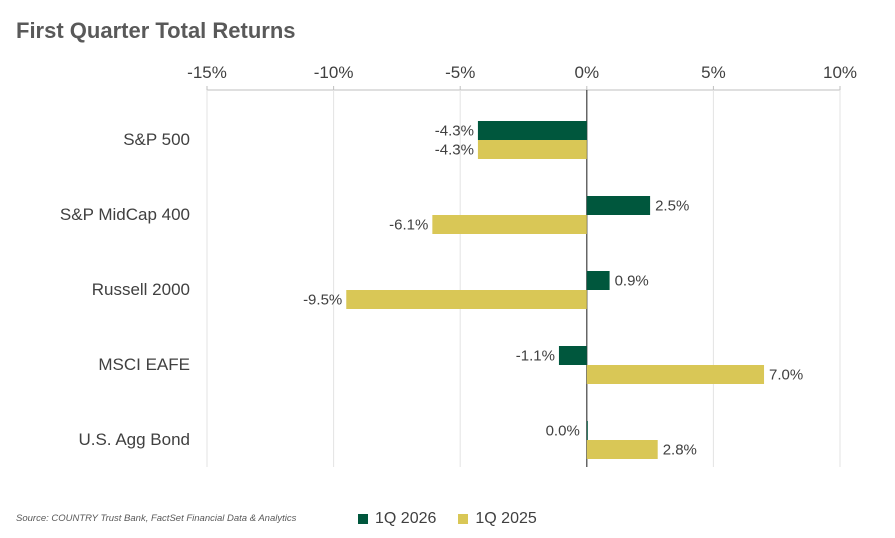  Describe the element at coordinates (454, 150) in the screenshot. I see `data-label-1q-2025-sandp-500: -4.3%` at that location.